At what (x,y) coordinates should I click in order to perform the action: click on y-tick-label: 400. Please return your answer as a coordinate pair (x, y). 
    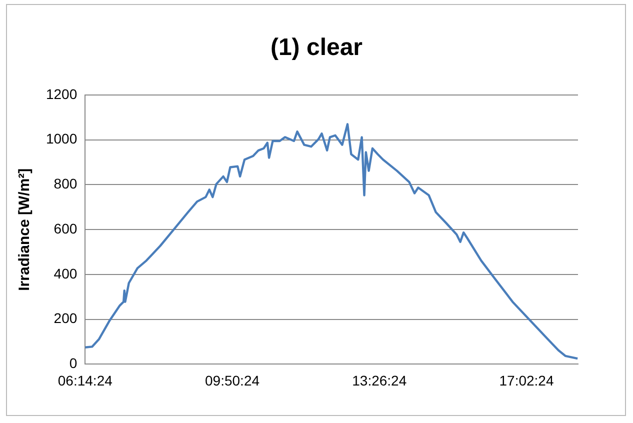
    Looking at the image, I should click on (66, 273).